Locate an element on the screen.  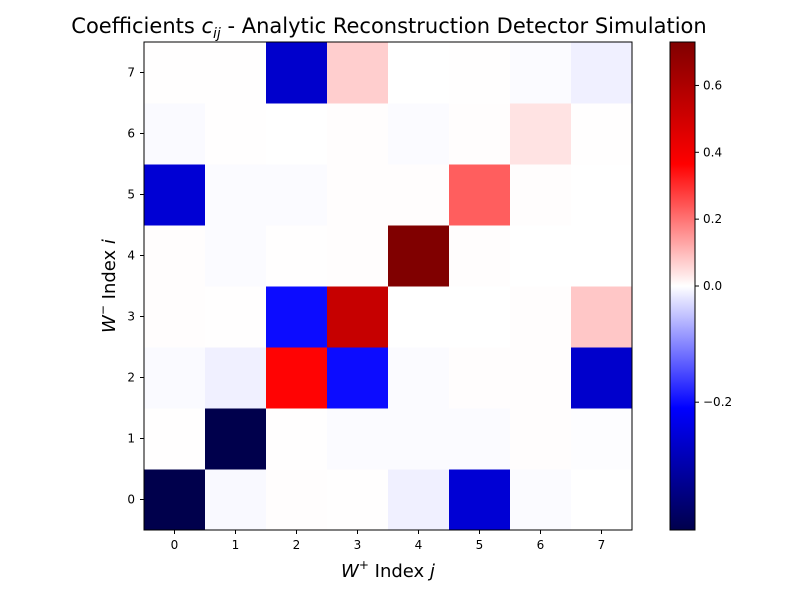
x-tick-label-4: 4 is located at coordinates (419, 545).